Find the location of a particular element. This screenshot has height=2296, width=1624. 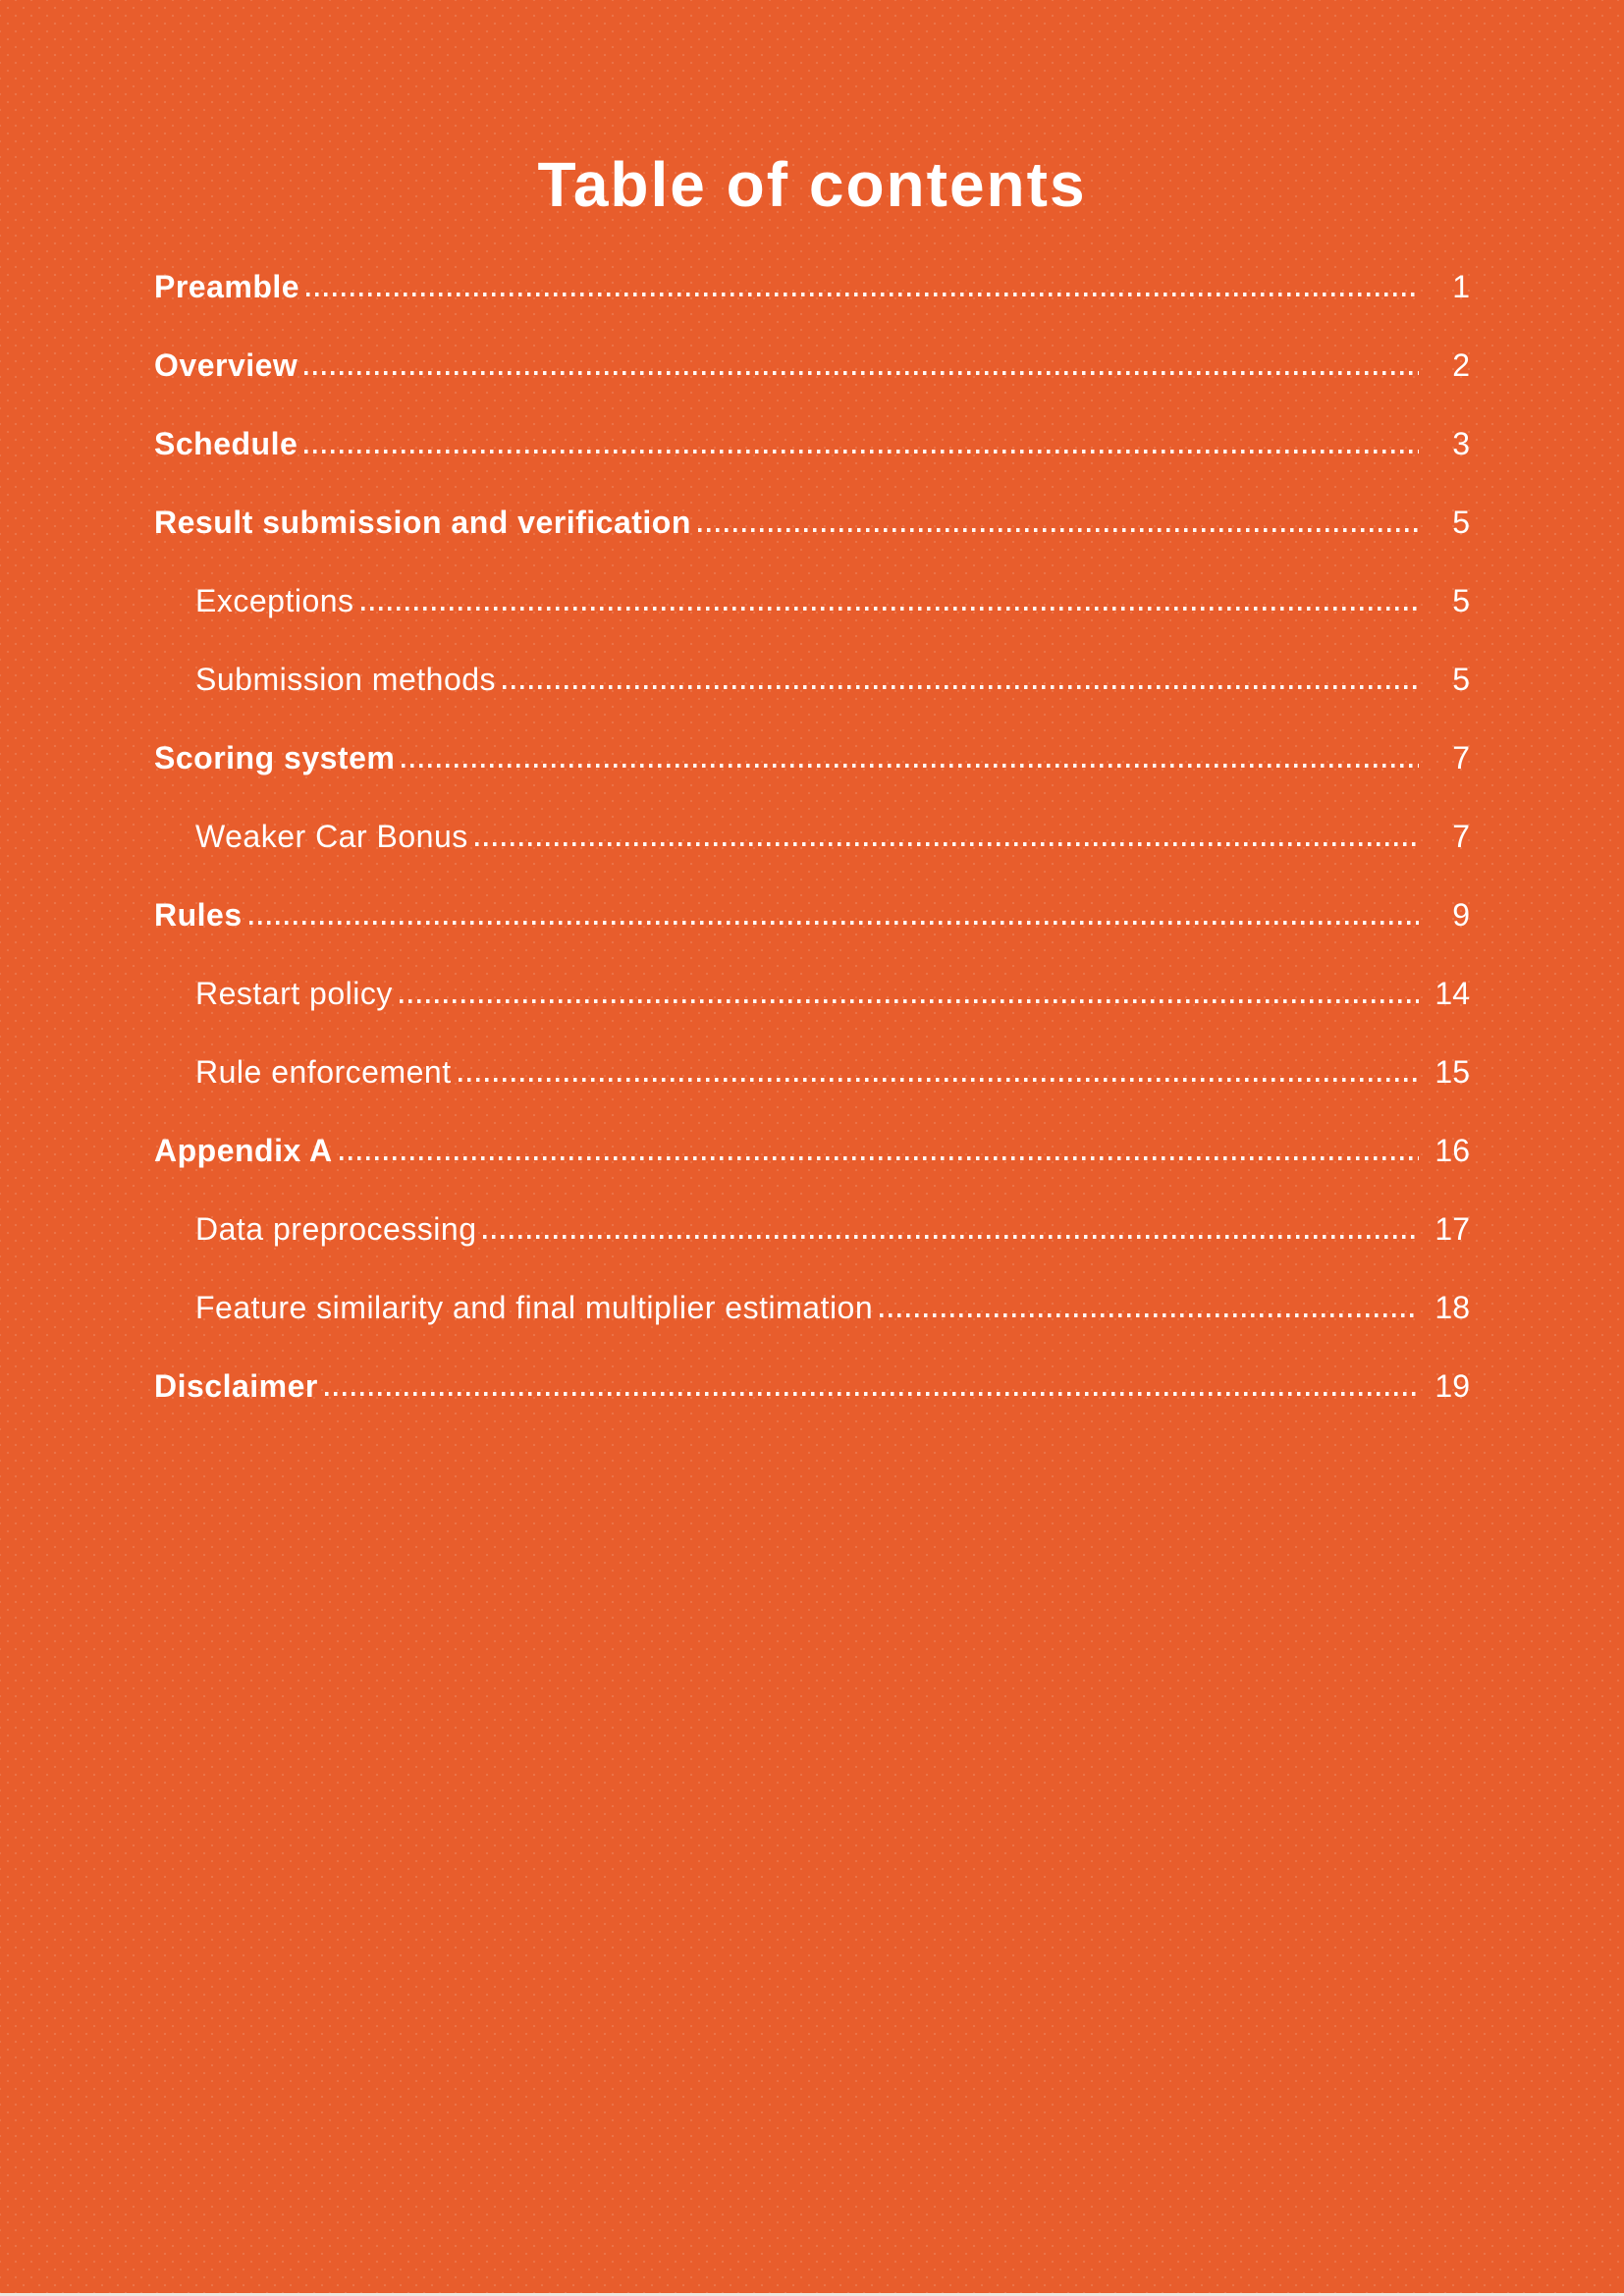

toc-entry-label: Preamble is located at coordinates (227, 286).